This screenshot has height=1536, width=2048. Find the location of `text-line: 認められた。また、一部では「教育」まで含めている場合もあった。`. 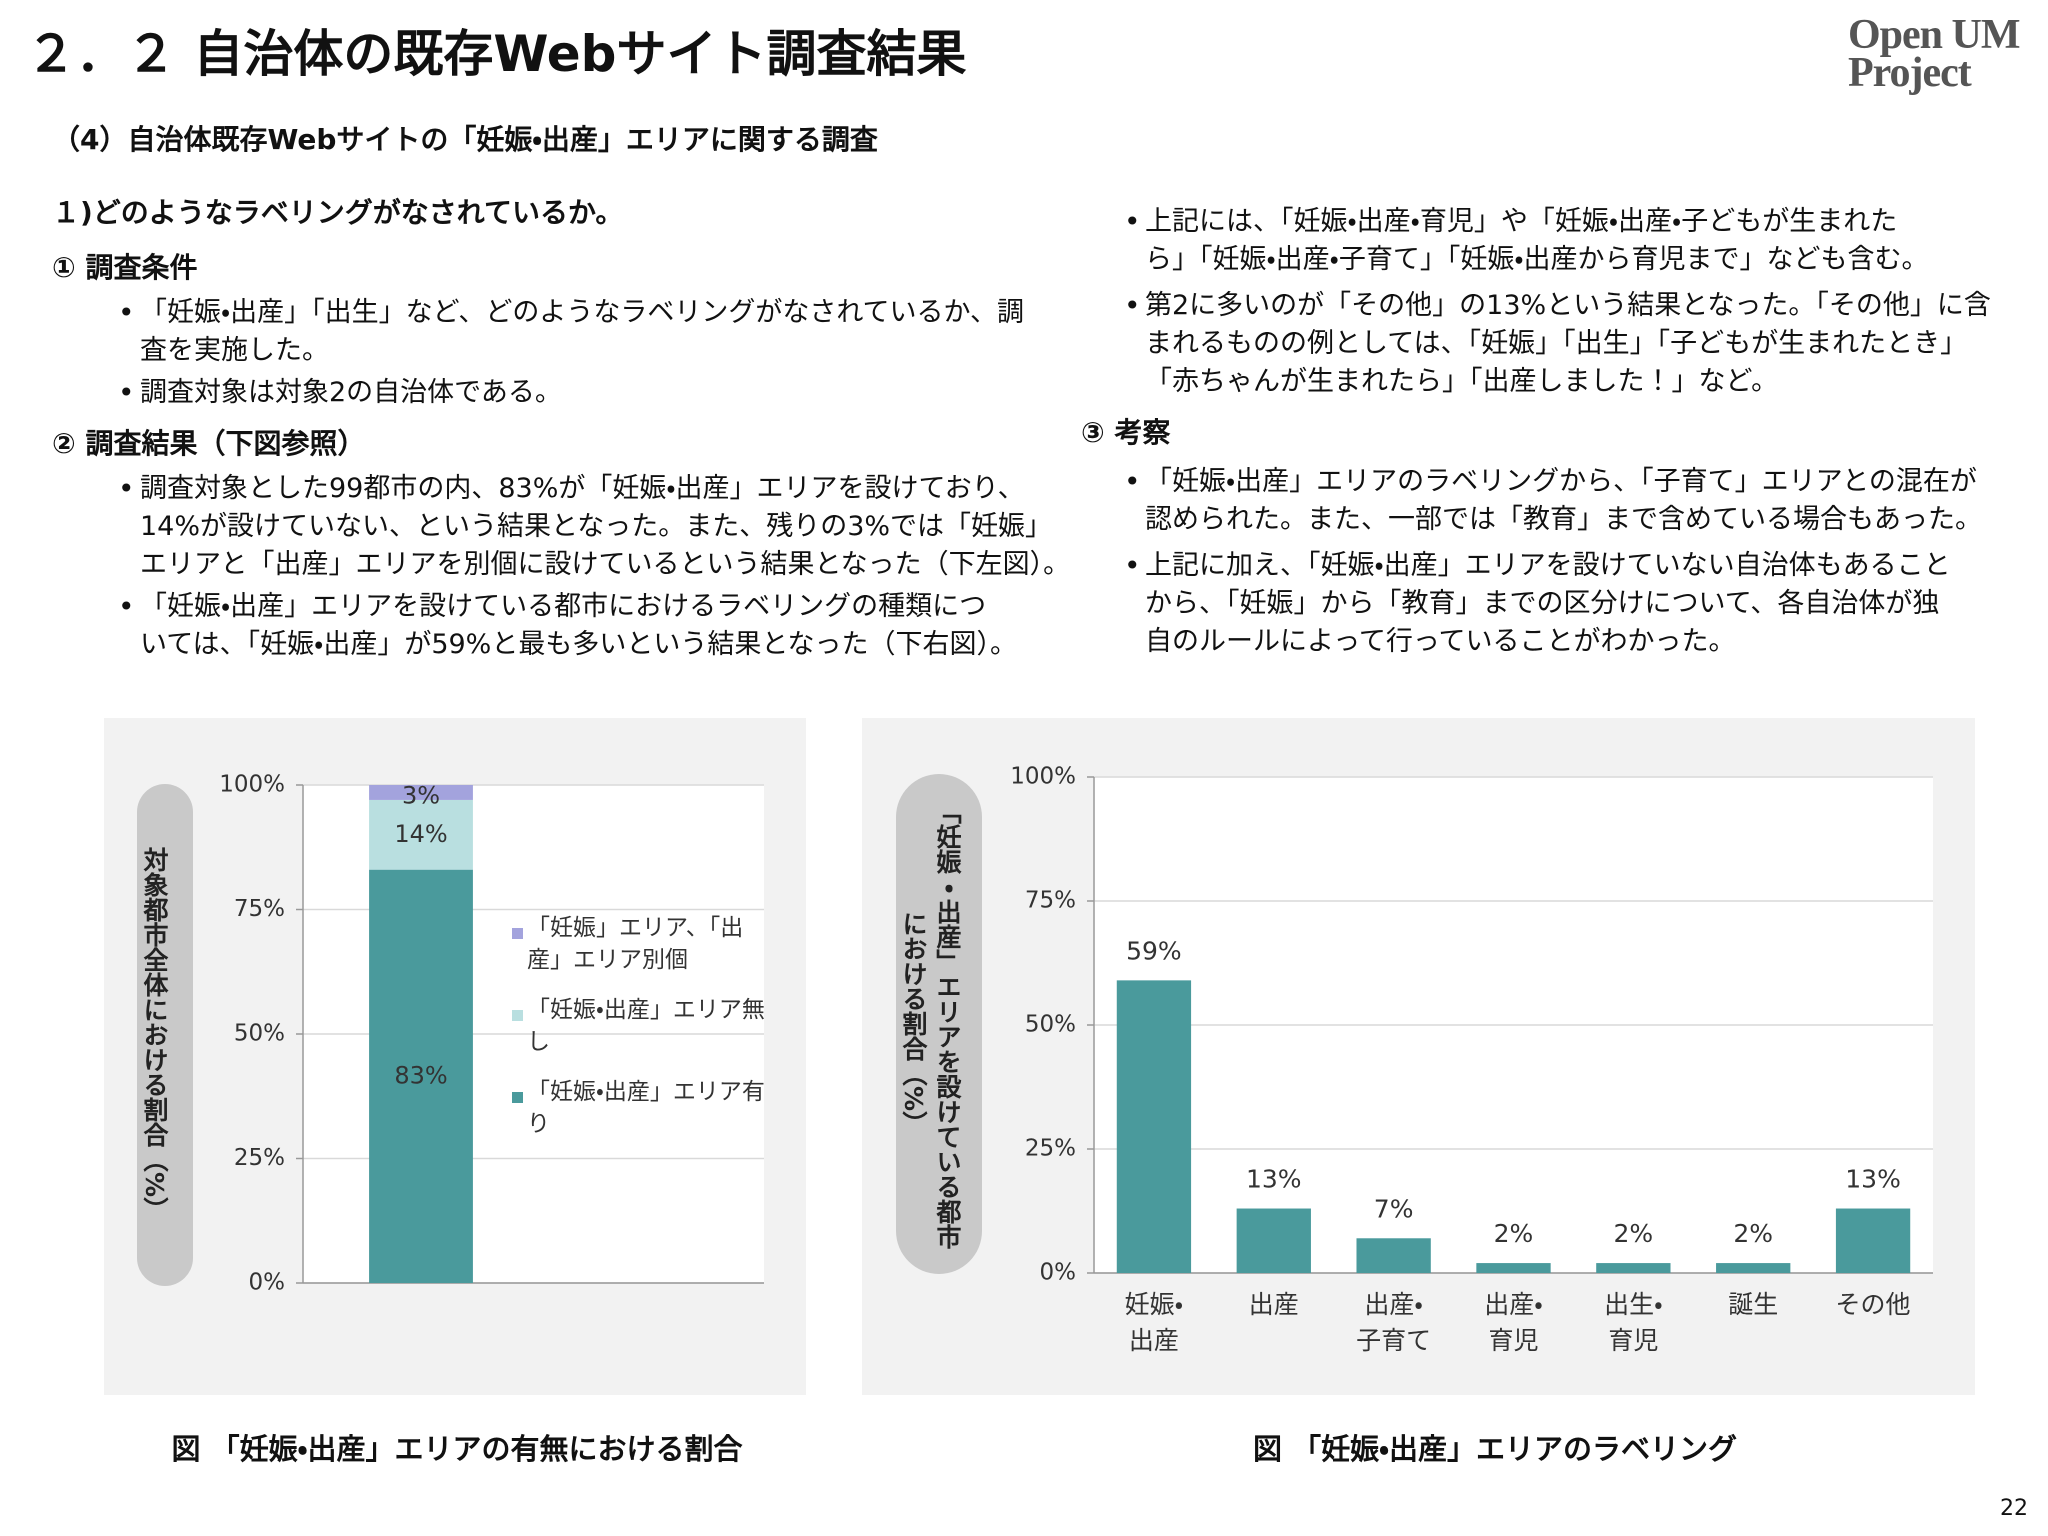

text-line: 認められた。また、一部では「教育」まで含めている場合もあった。 is located at coordinates (1563, 519).